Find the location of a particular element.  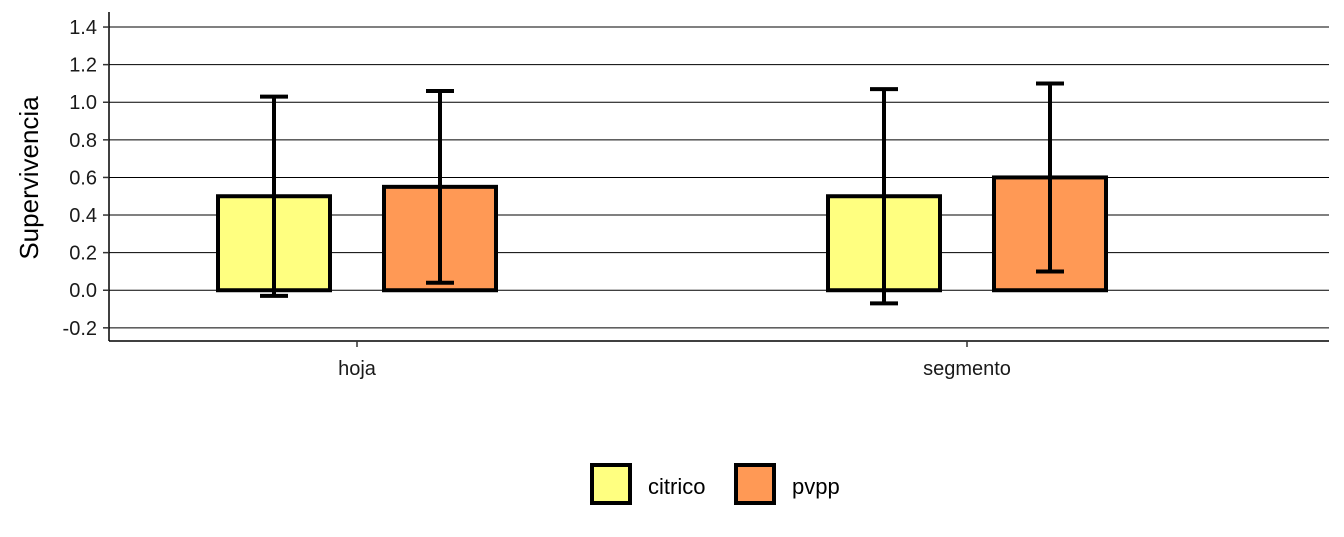

y-tick-label: 0.8 is located at coordinates (83, 141).